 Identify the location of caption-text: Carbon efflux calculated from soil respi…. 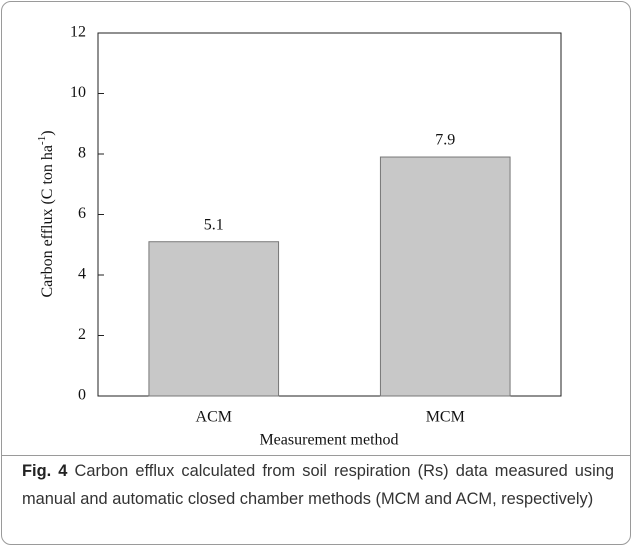
(318, 485).